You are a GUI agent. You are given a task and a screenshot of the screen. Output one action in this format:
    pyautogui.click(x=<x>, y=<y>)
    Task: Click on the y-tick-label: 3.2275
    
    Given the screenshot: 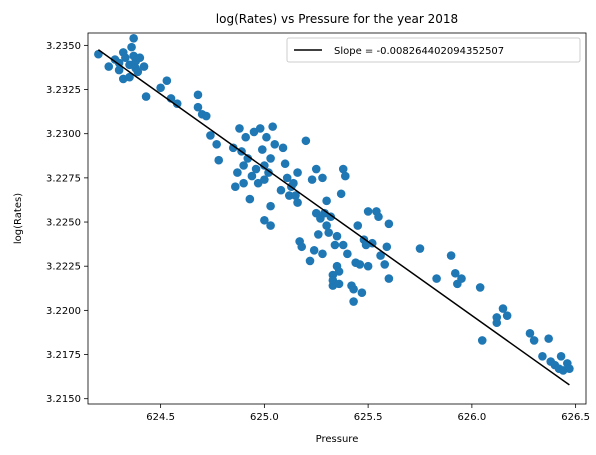 What is the action you would take?
    pyautogui.click(x=63, y=178)
    